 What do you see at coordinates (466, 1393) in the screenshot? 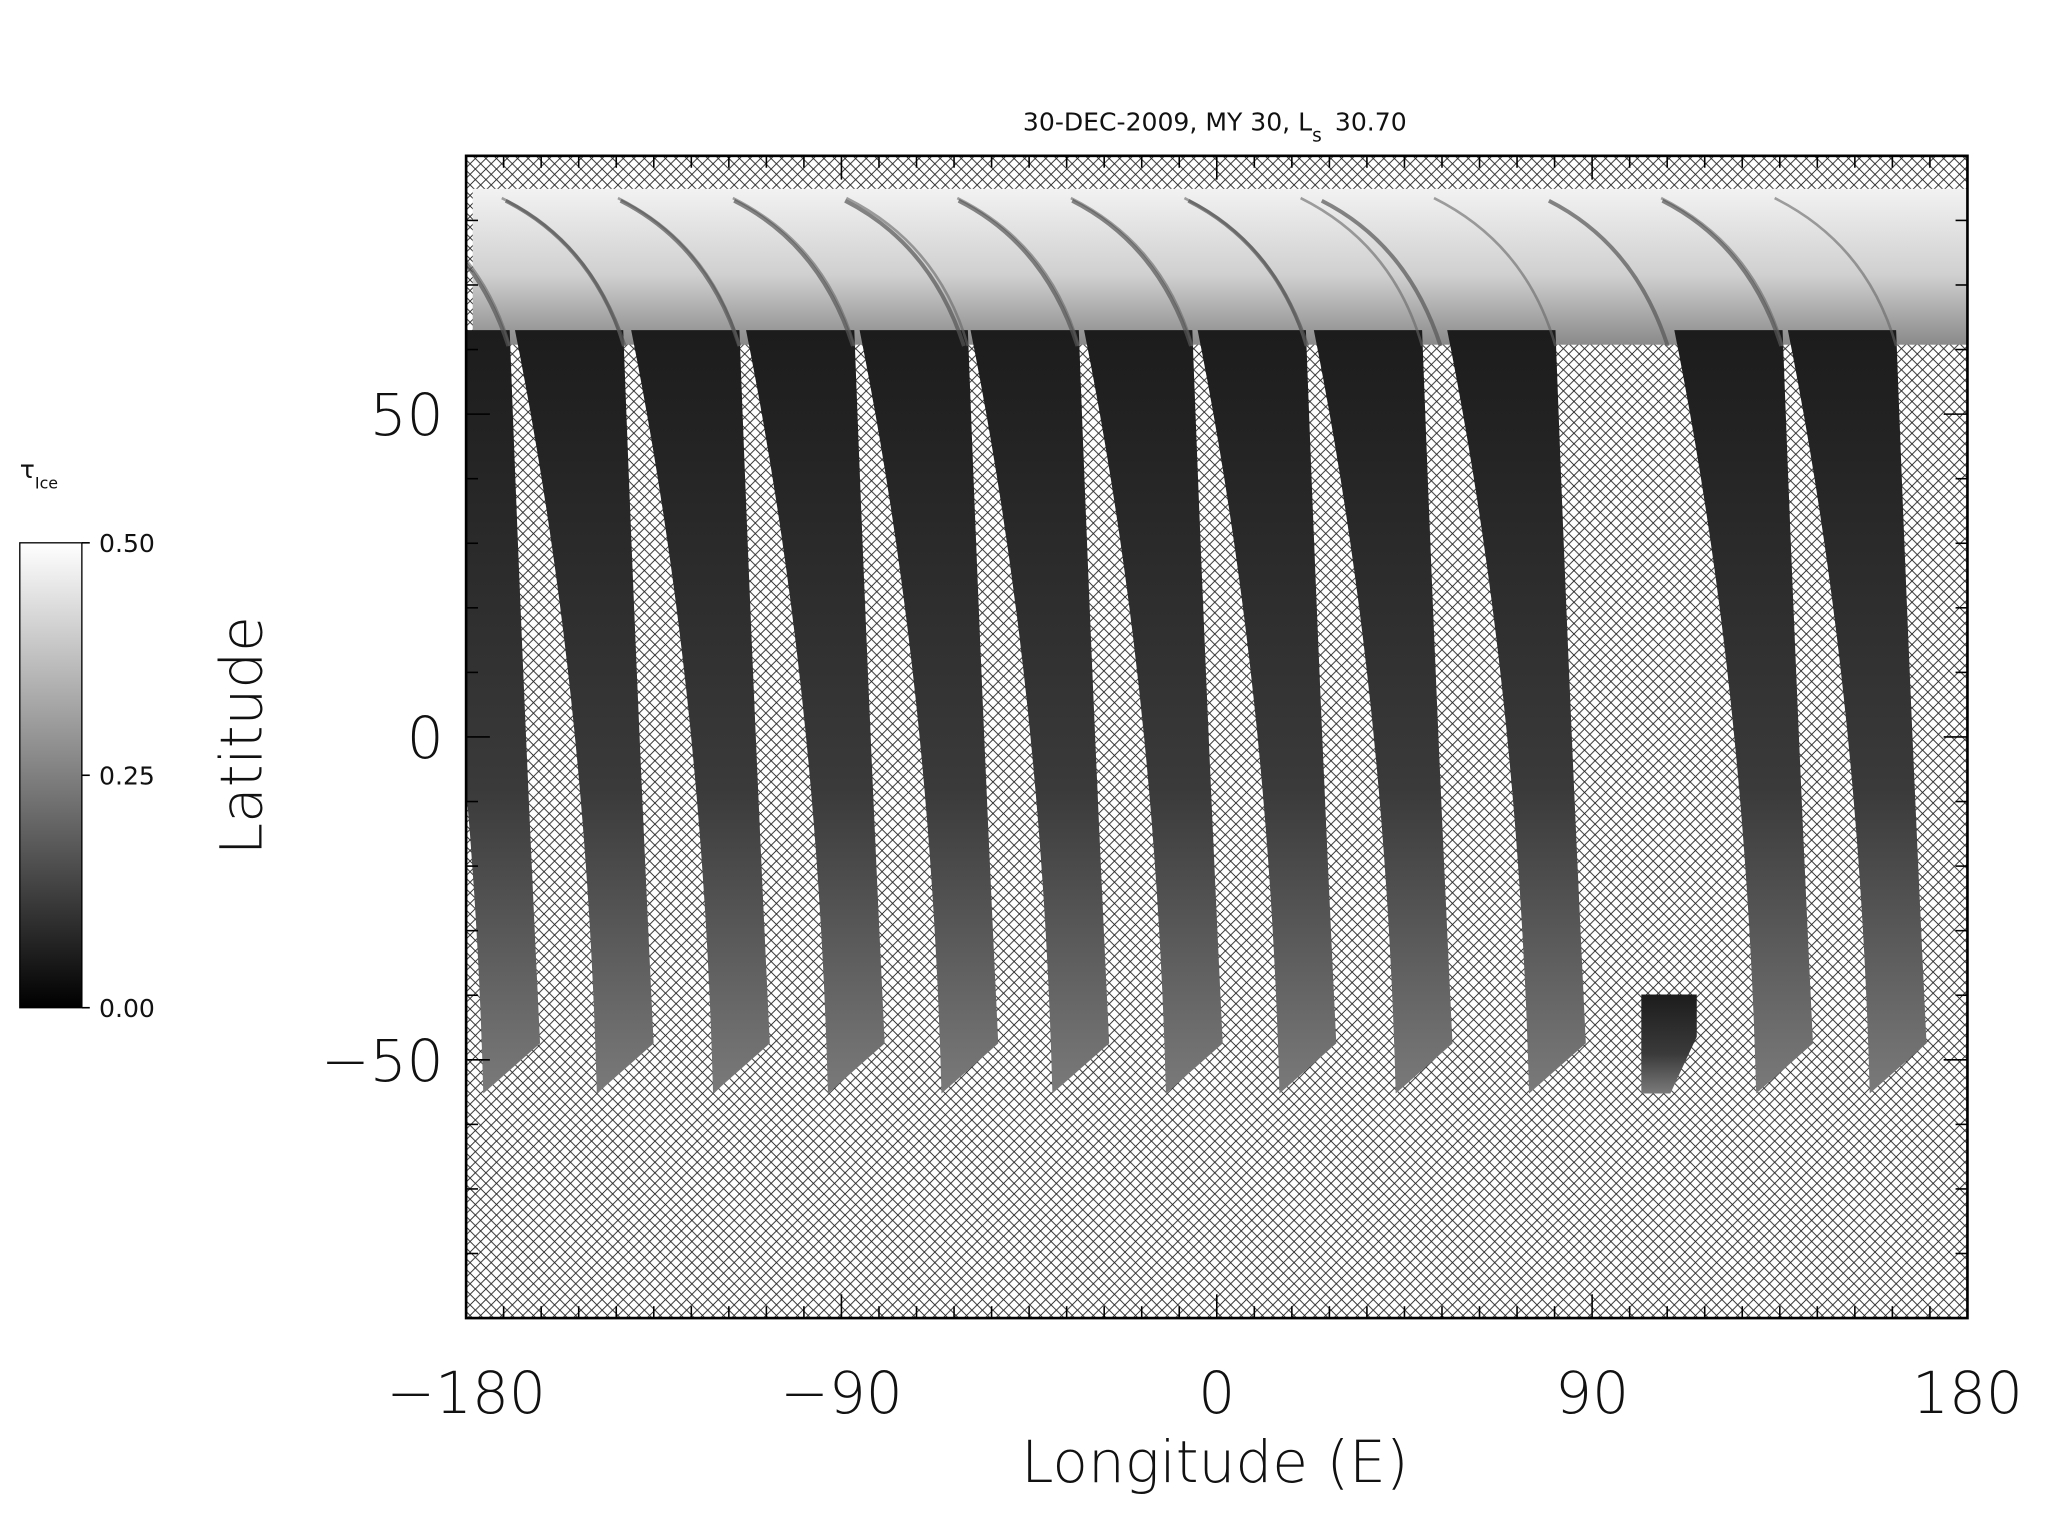
I see `x-tick-label: −180` at bounding box center [466, 1393].